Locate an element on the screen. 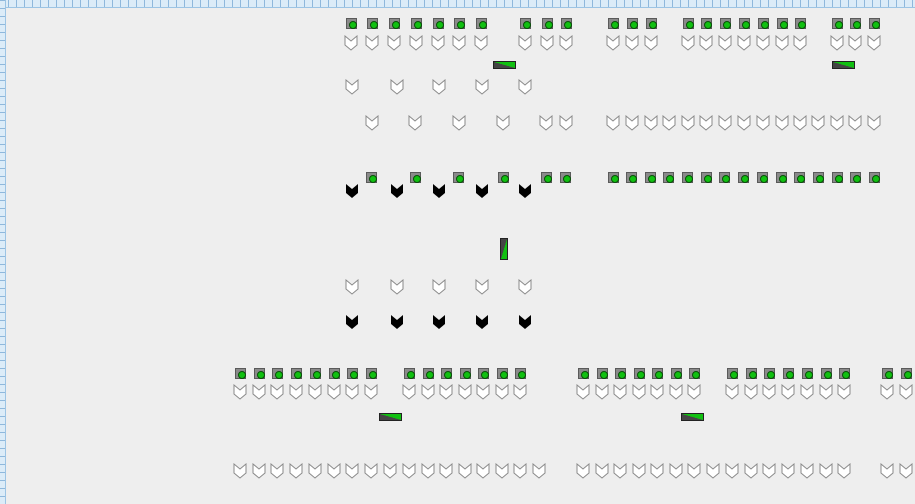  vertical-slider is located at coordinates (504, 249).